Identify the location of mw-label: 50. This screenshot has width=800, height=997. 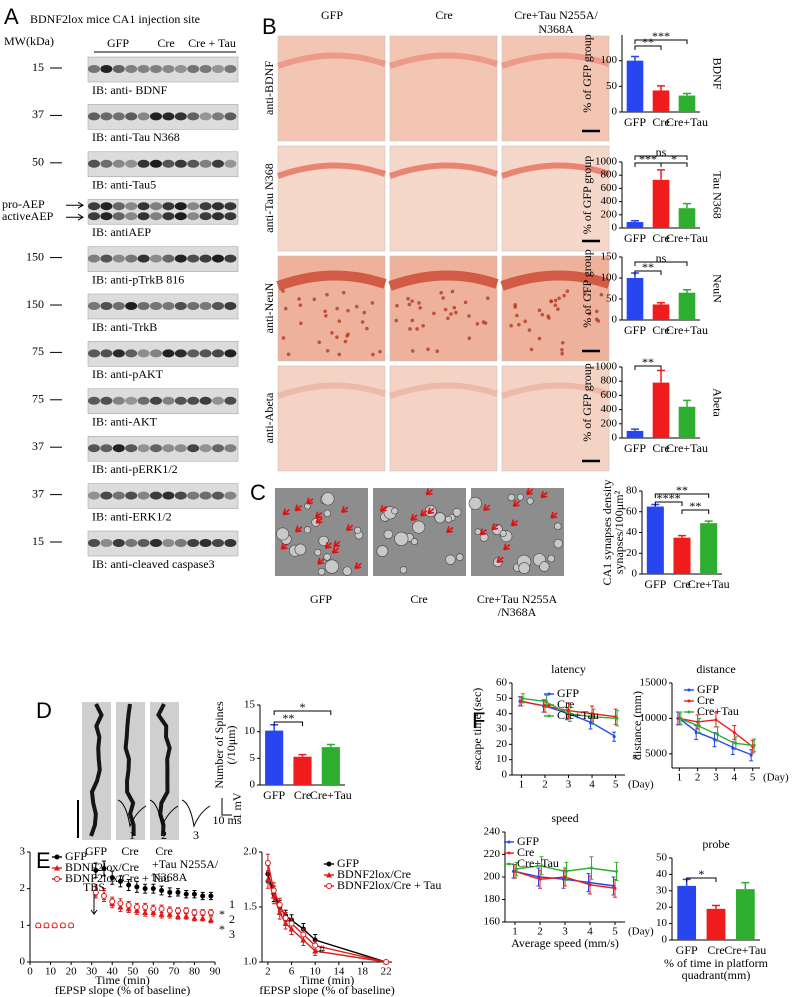
(38, 162).